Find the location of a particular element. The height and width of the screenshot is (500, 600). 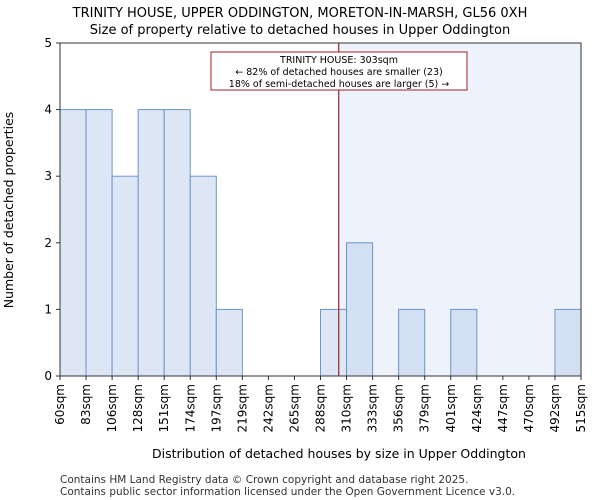

bar-288sqm is located at coordinates (334, 342).